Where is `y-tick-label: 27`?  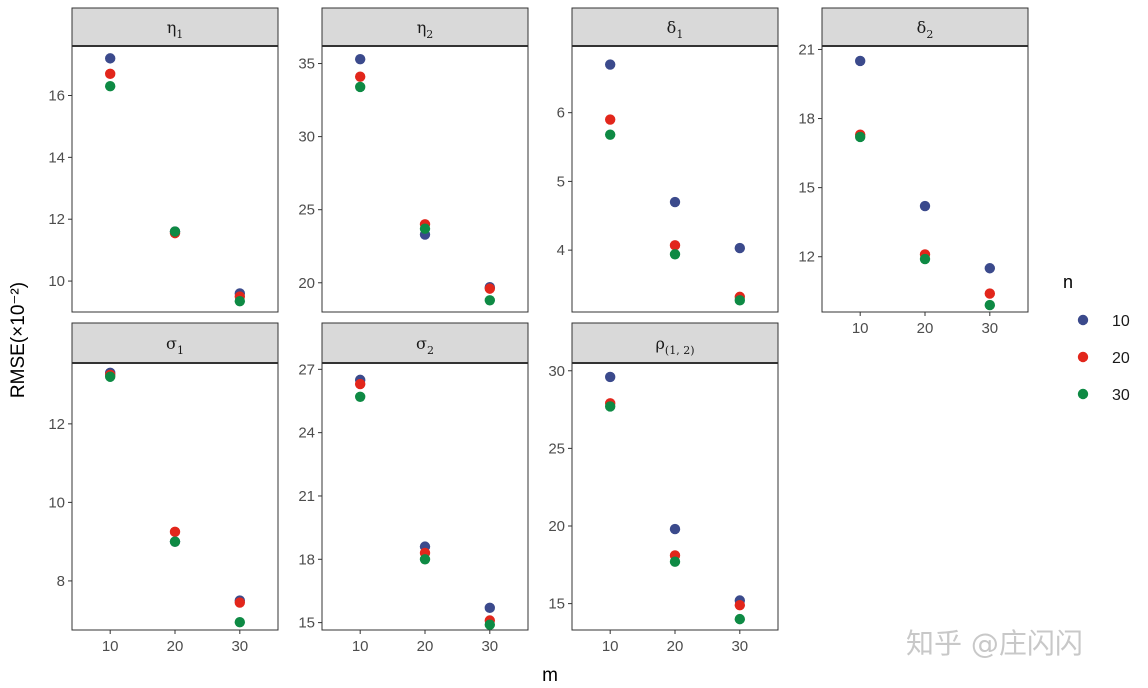 y-tick-label: 27 is located at coordinates (306, 369).